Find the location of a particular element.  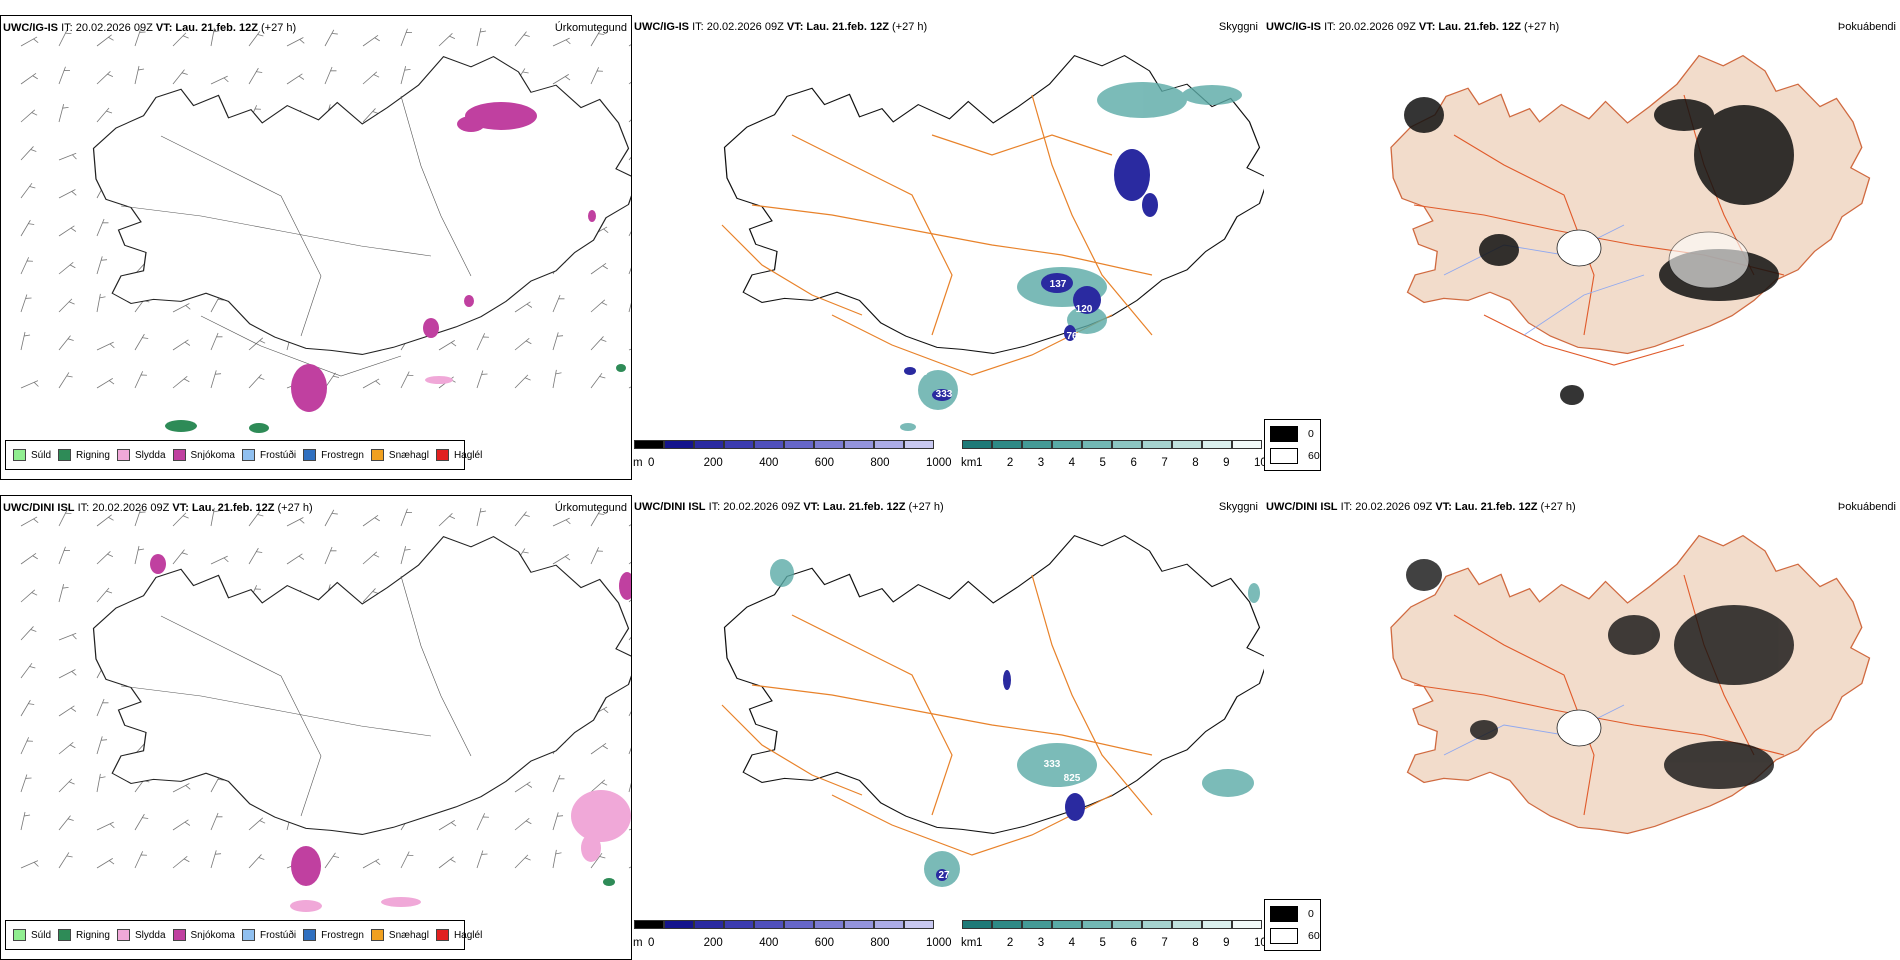

visibility-map: 137 120 76 95 333 is located at coordinates (992, 242).